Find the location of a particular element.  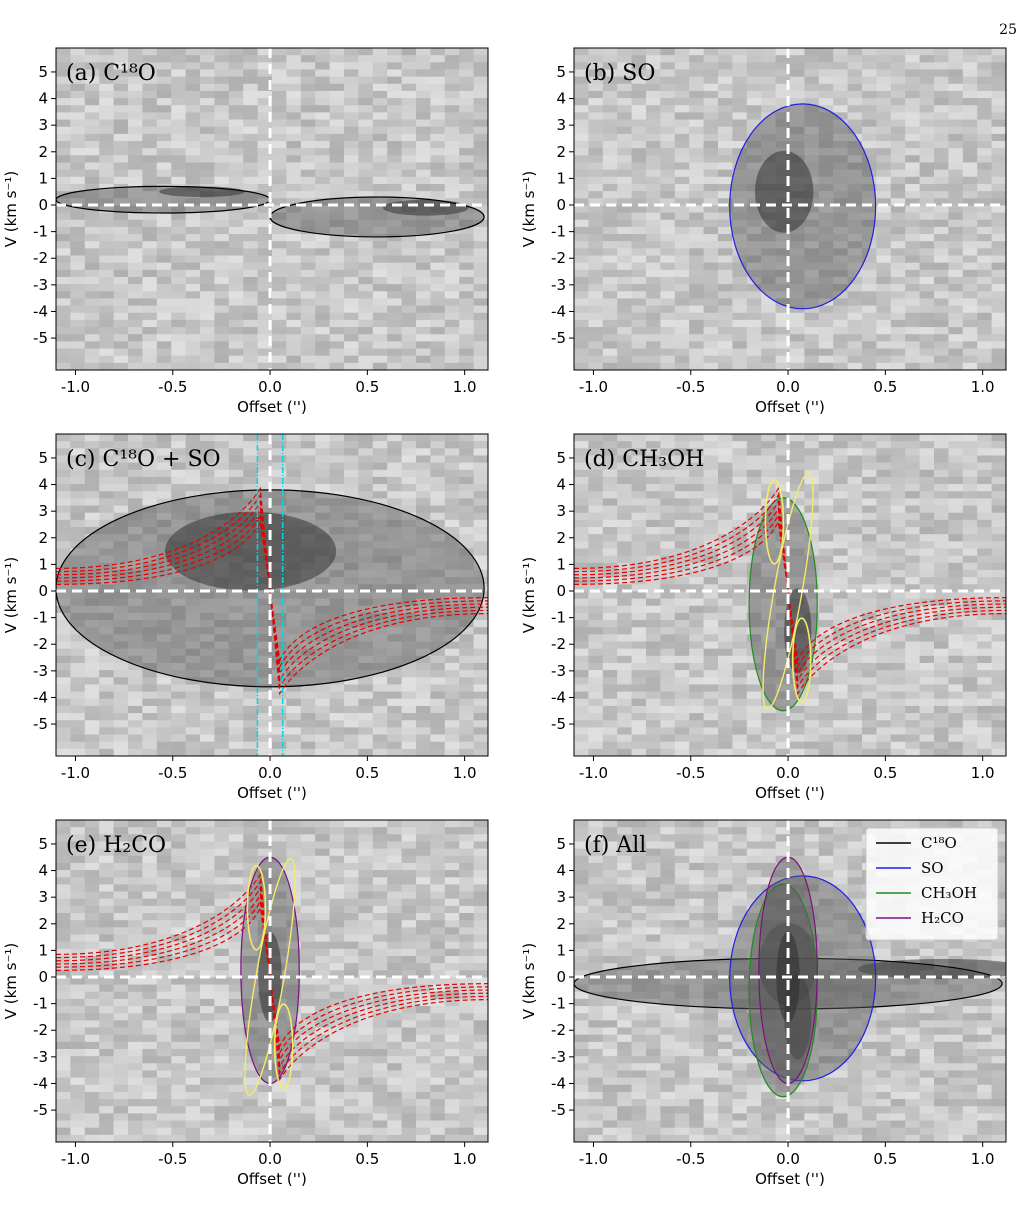

contour-CH3OH is located at coordinates (783, 604).